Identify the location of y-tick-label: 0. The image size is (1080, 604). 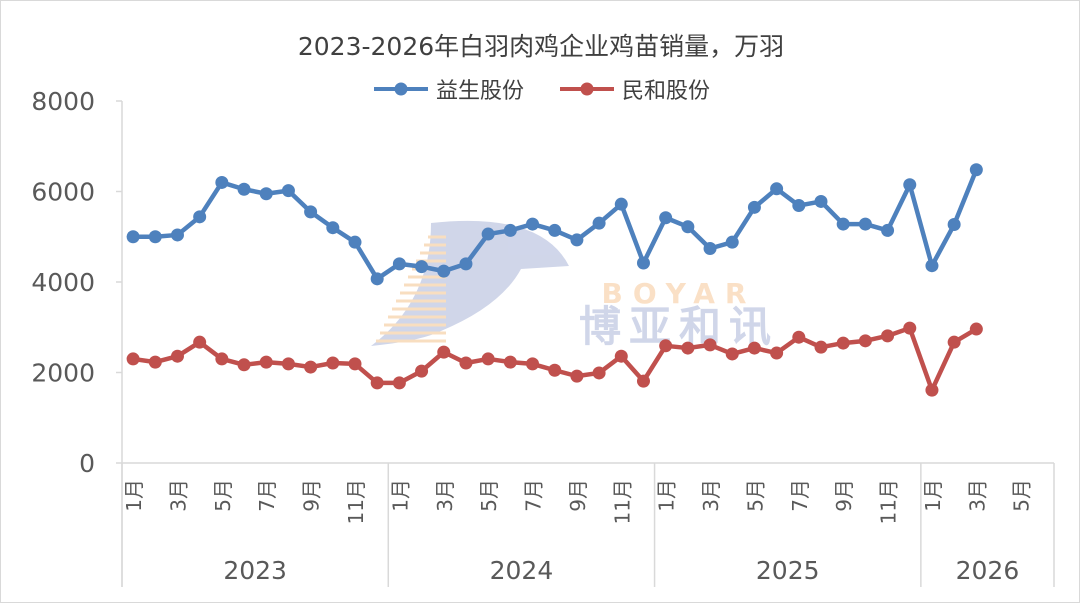
(87, 463).